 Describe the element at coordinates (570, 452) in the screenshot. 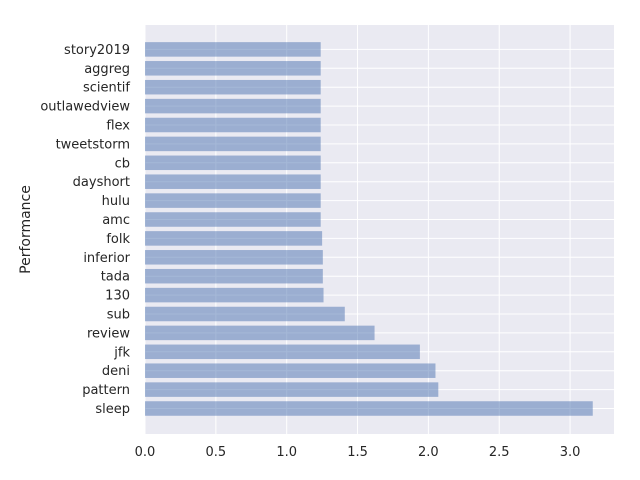

I see `x-tick-label: 3.0` at that location.